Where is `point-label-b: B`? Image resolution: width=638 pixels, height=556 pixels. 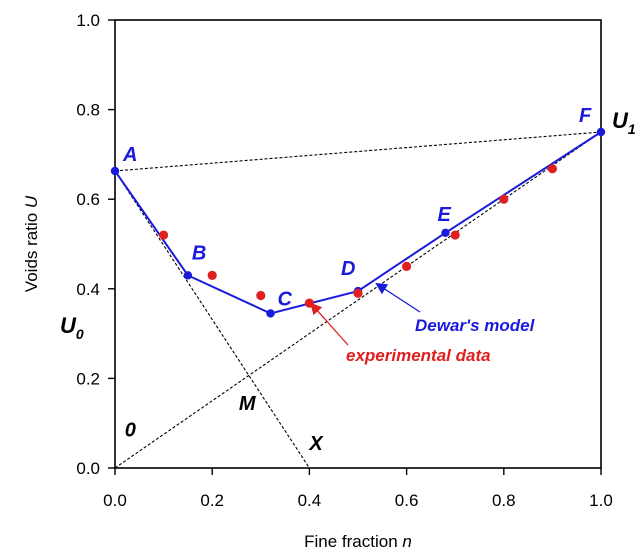
point-label-b: B is located at coordinates (199, 253).